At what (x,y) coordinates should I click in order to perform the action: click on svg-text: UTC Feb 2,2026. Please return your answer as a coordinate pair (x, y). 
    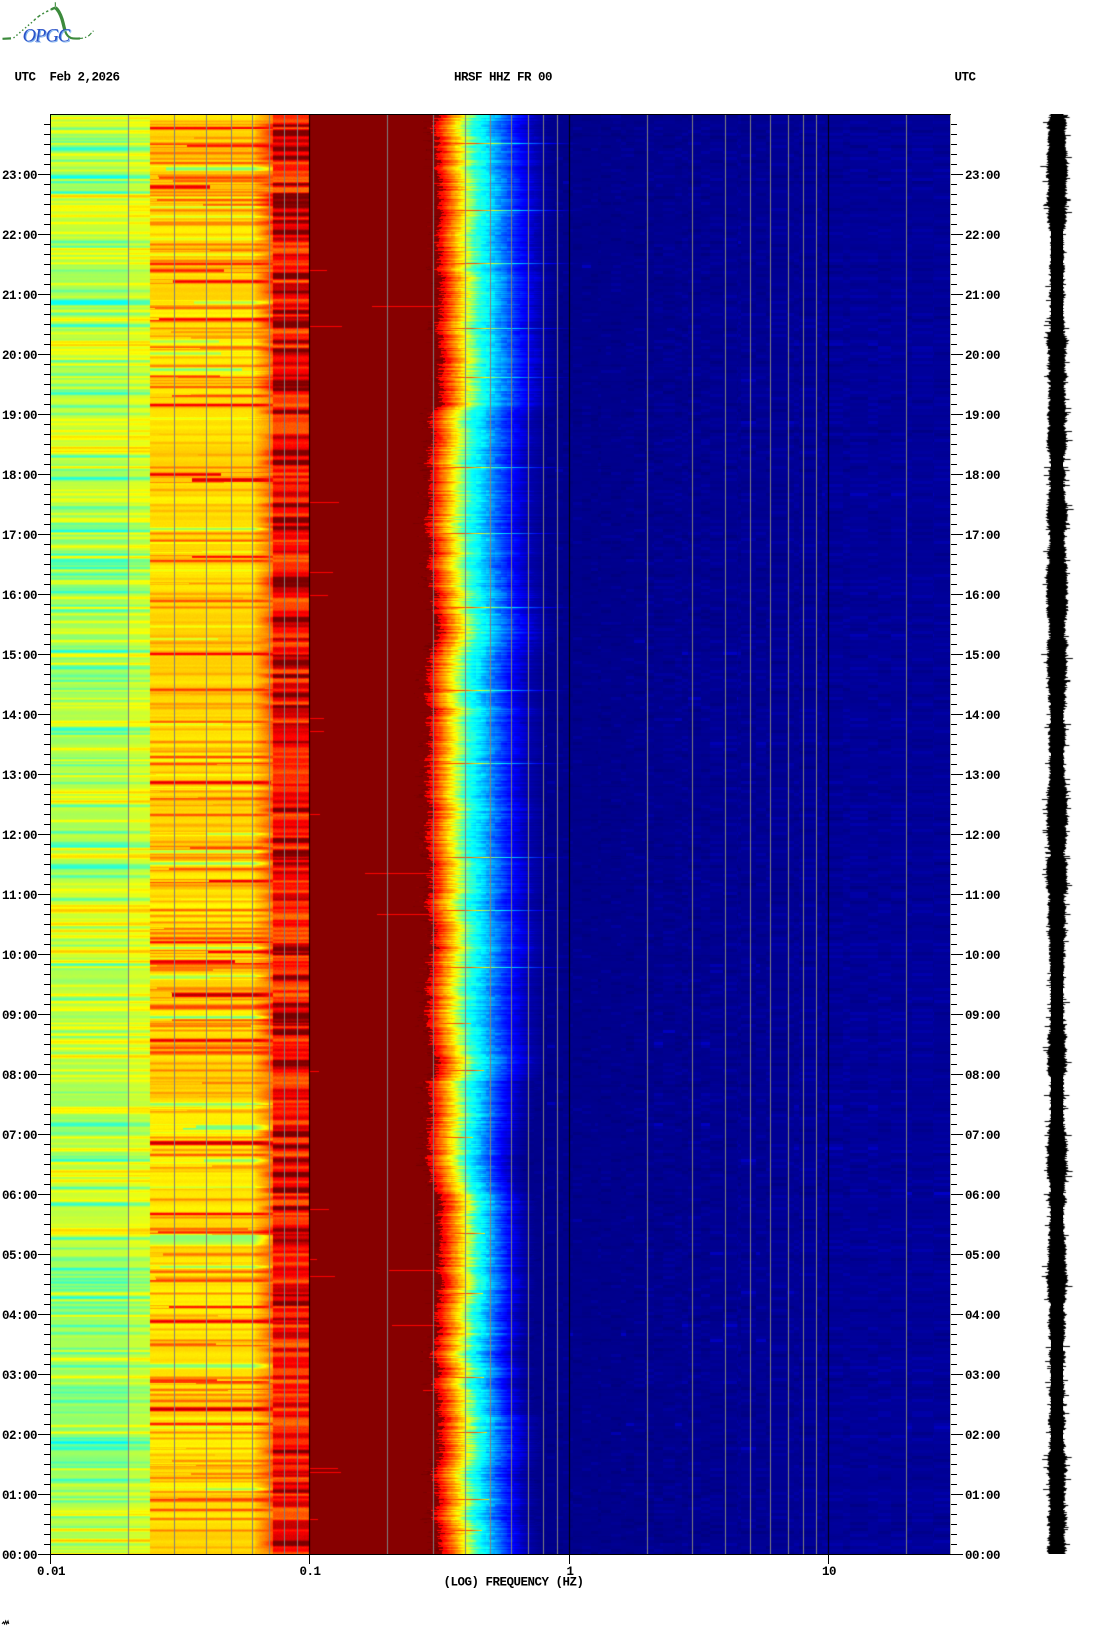
    Looking at the image, I should click on (67, 78).